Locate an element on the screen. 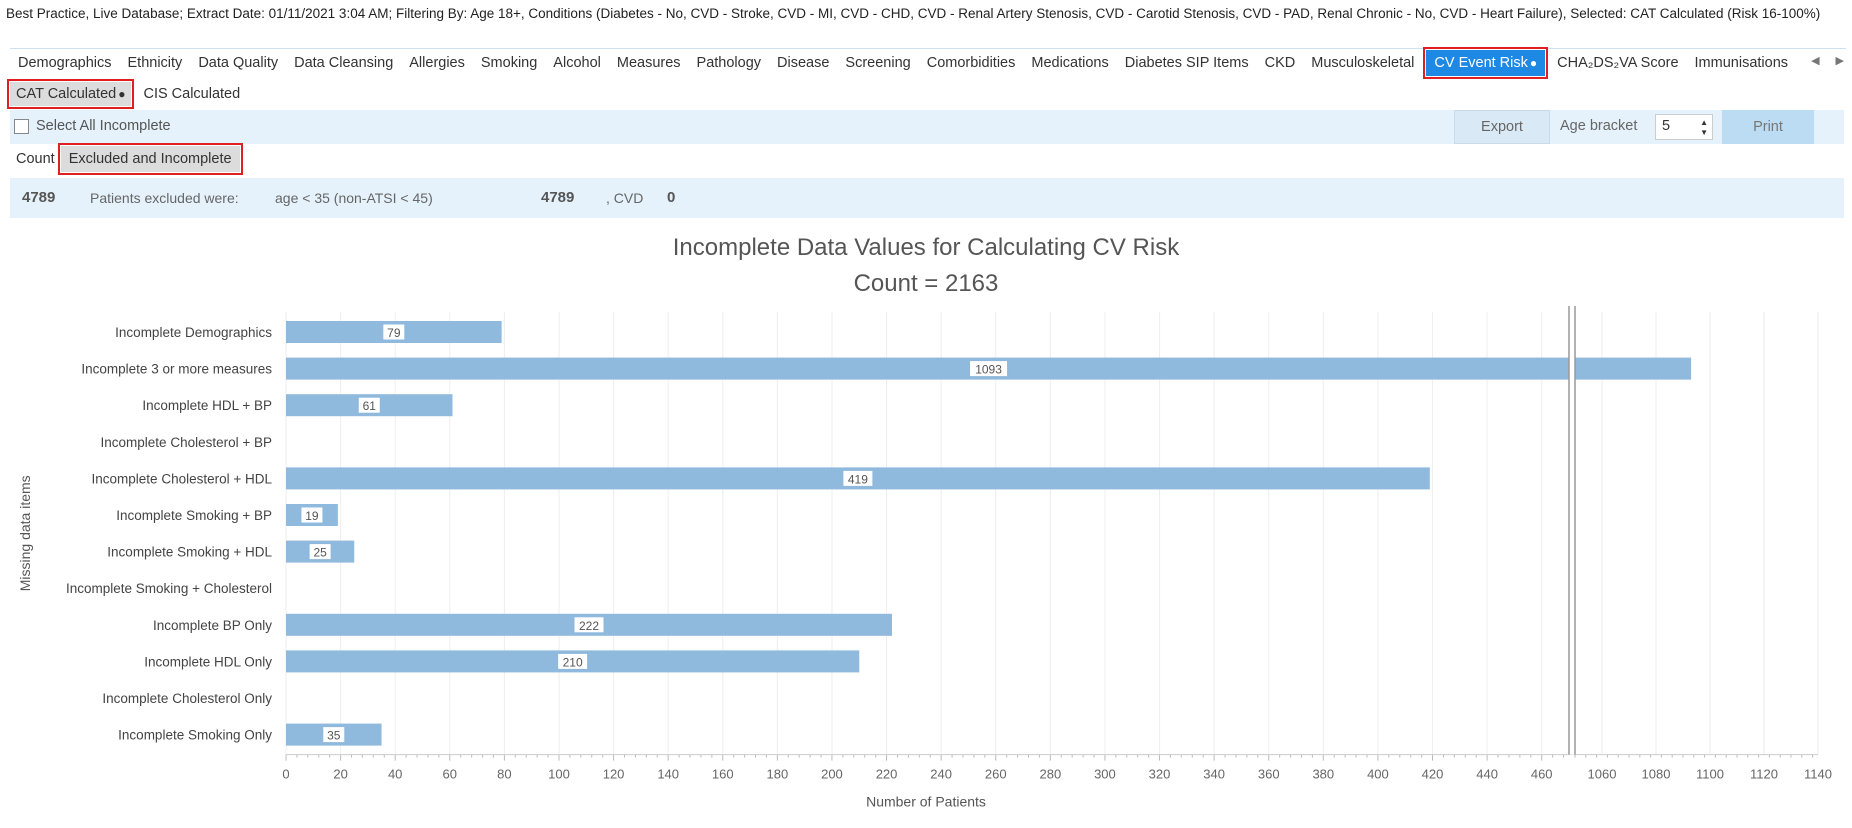 This screenshot has width=1852, height=828. x-tick-label: 1140 is located at coordinates (1818, 774).